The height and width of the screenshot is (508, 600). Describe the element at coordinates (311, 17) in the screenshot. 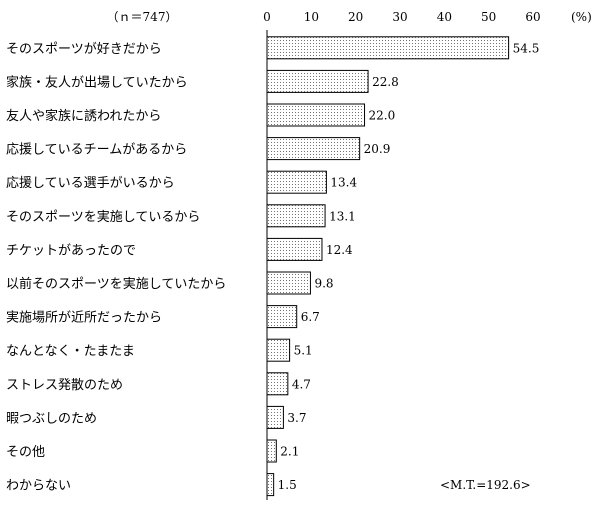

I see `x-tick-label: 10` at that location.